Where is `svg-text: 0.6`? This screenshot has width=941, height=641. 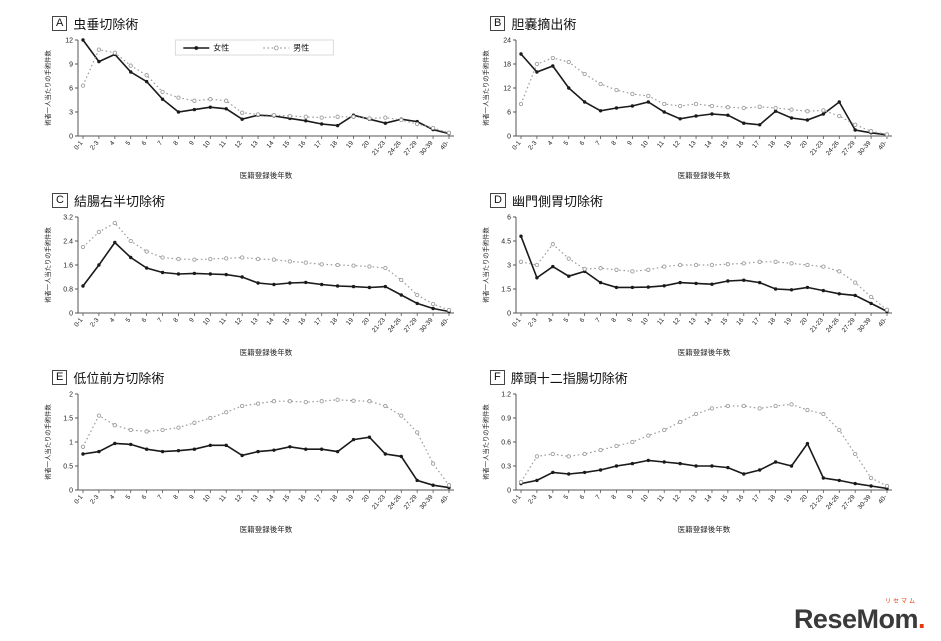
svg-text: 0.6 is located at coordinates (506, 443).